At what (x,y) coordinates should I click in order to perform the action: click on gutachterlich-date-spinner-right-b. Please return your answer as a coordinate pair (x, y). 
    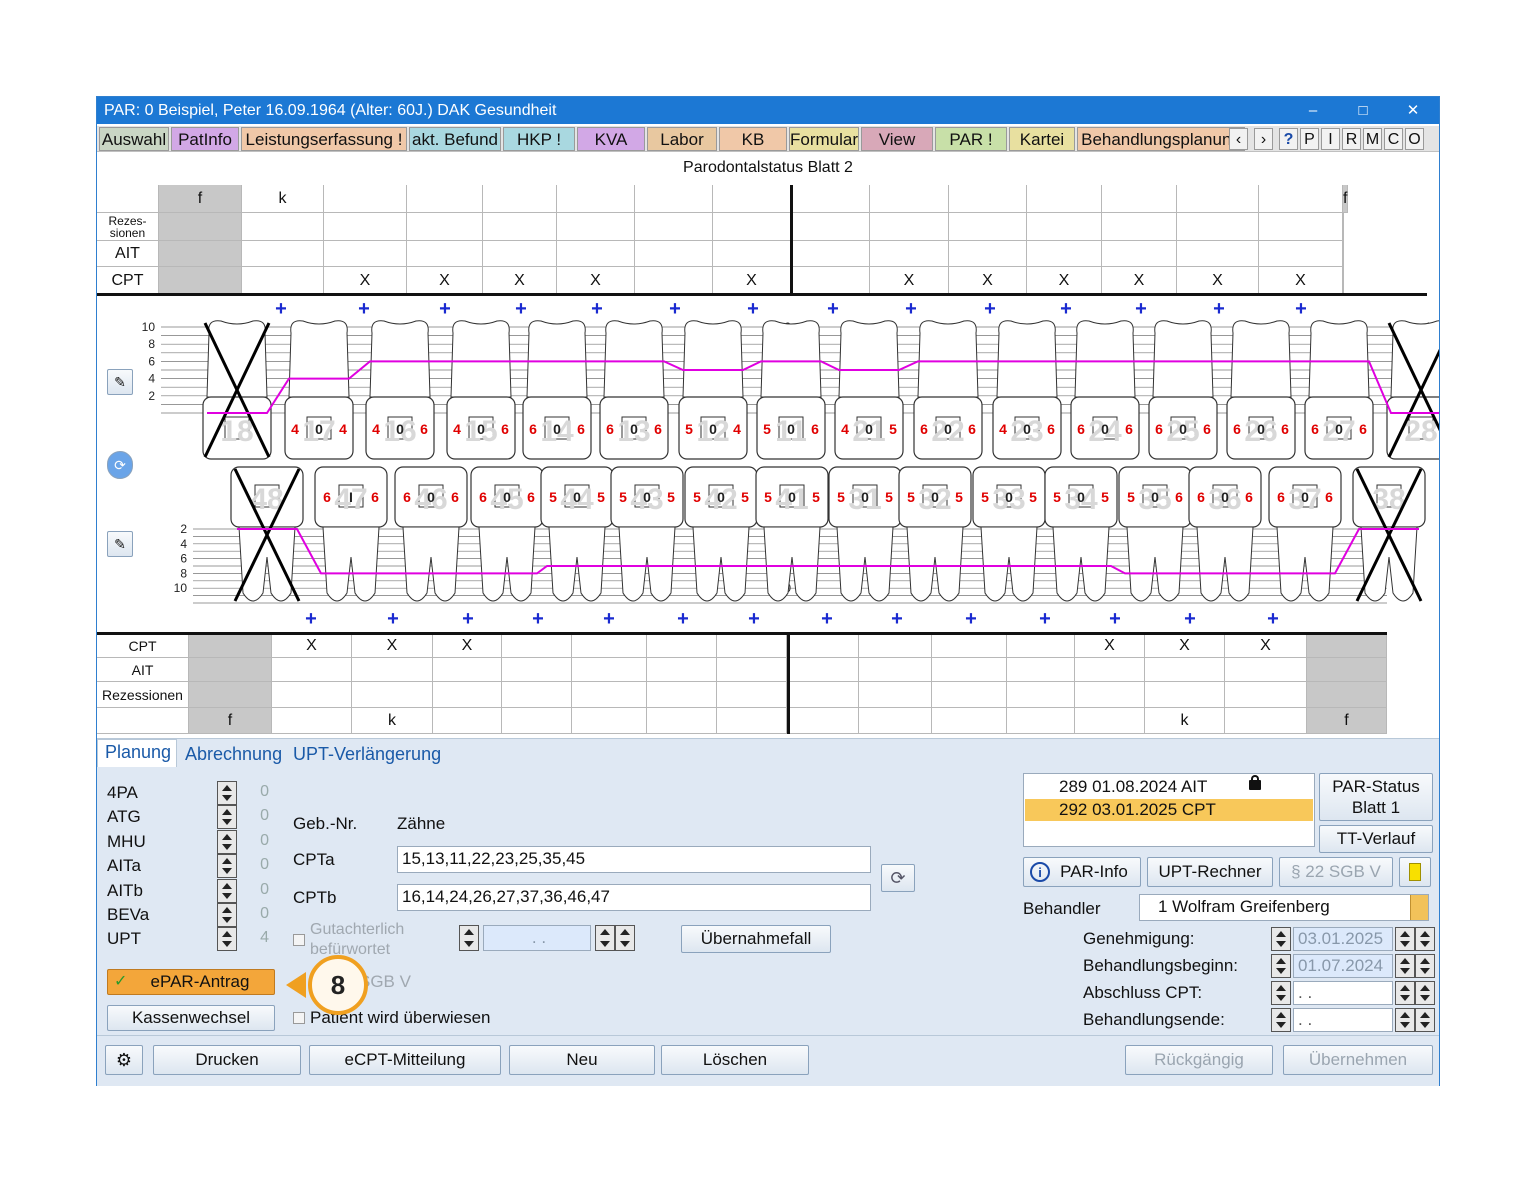
    Looking at the image, I should click on (625, 938).